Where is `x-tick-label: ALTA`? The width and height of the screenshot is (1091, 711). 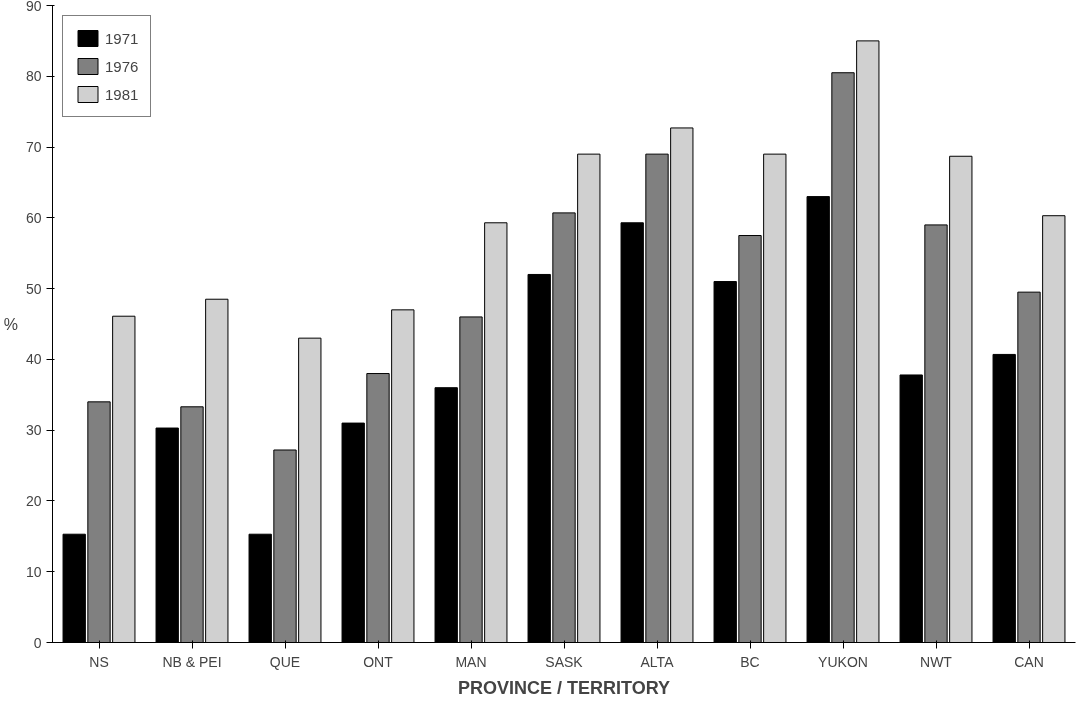
x-tick-label: ALTA is located at coordinates (657, 661).